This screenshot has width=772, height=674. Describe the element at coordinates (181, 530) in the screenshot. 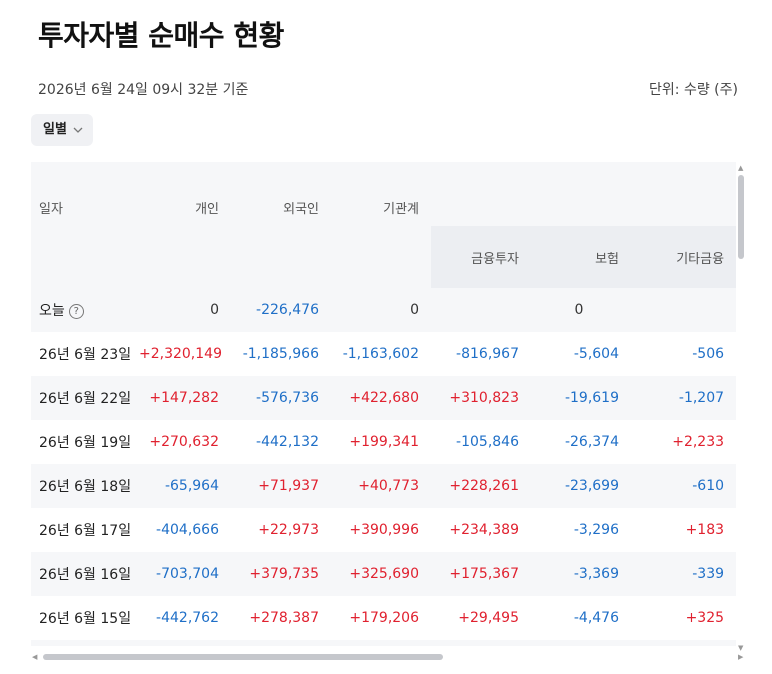

I see `value-cell: -404,666` at that location.